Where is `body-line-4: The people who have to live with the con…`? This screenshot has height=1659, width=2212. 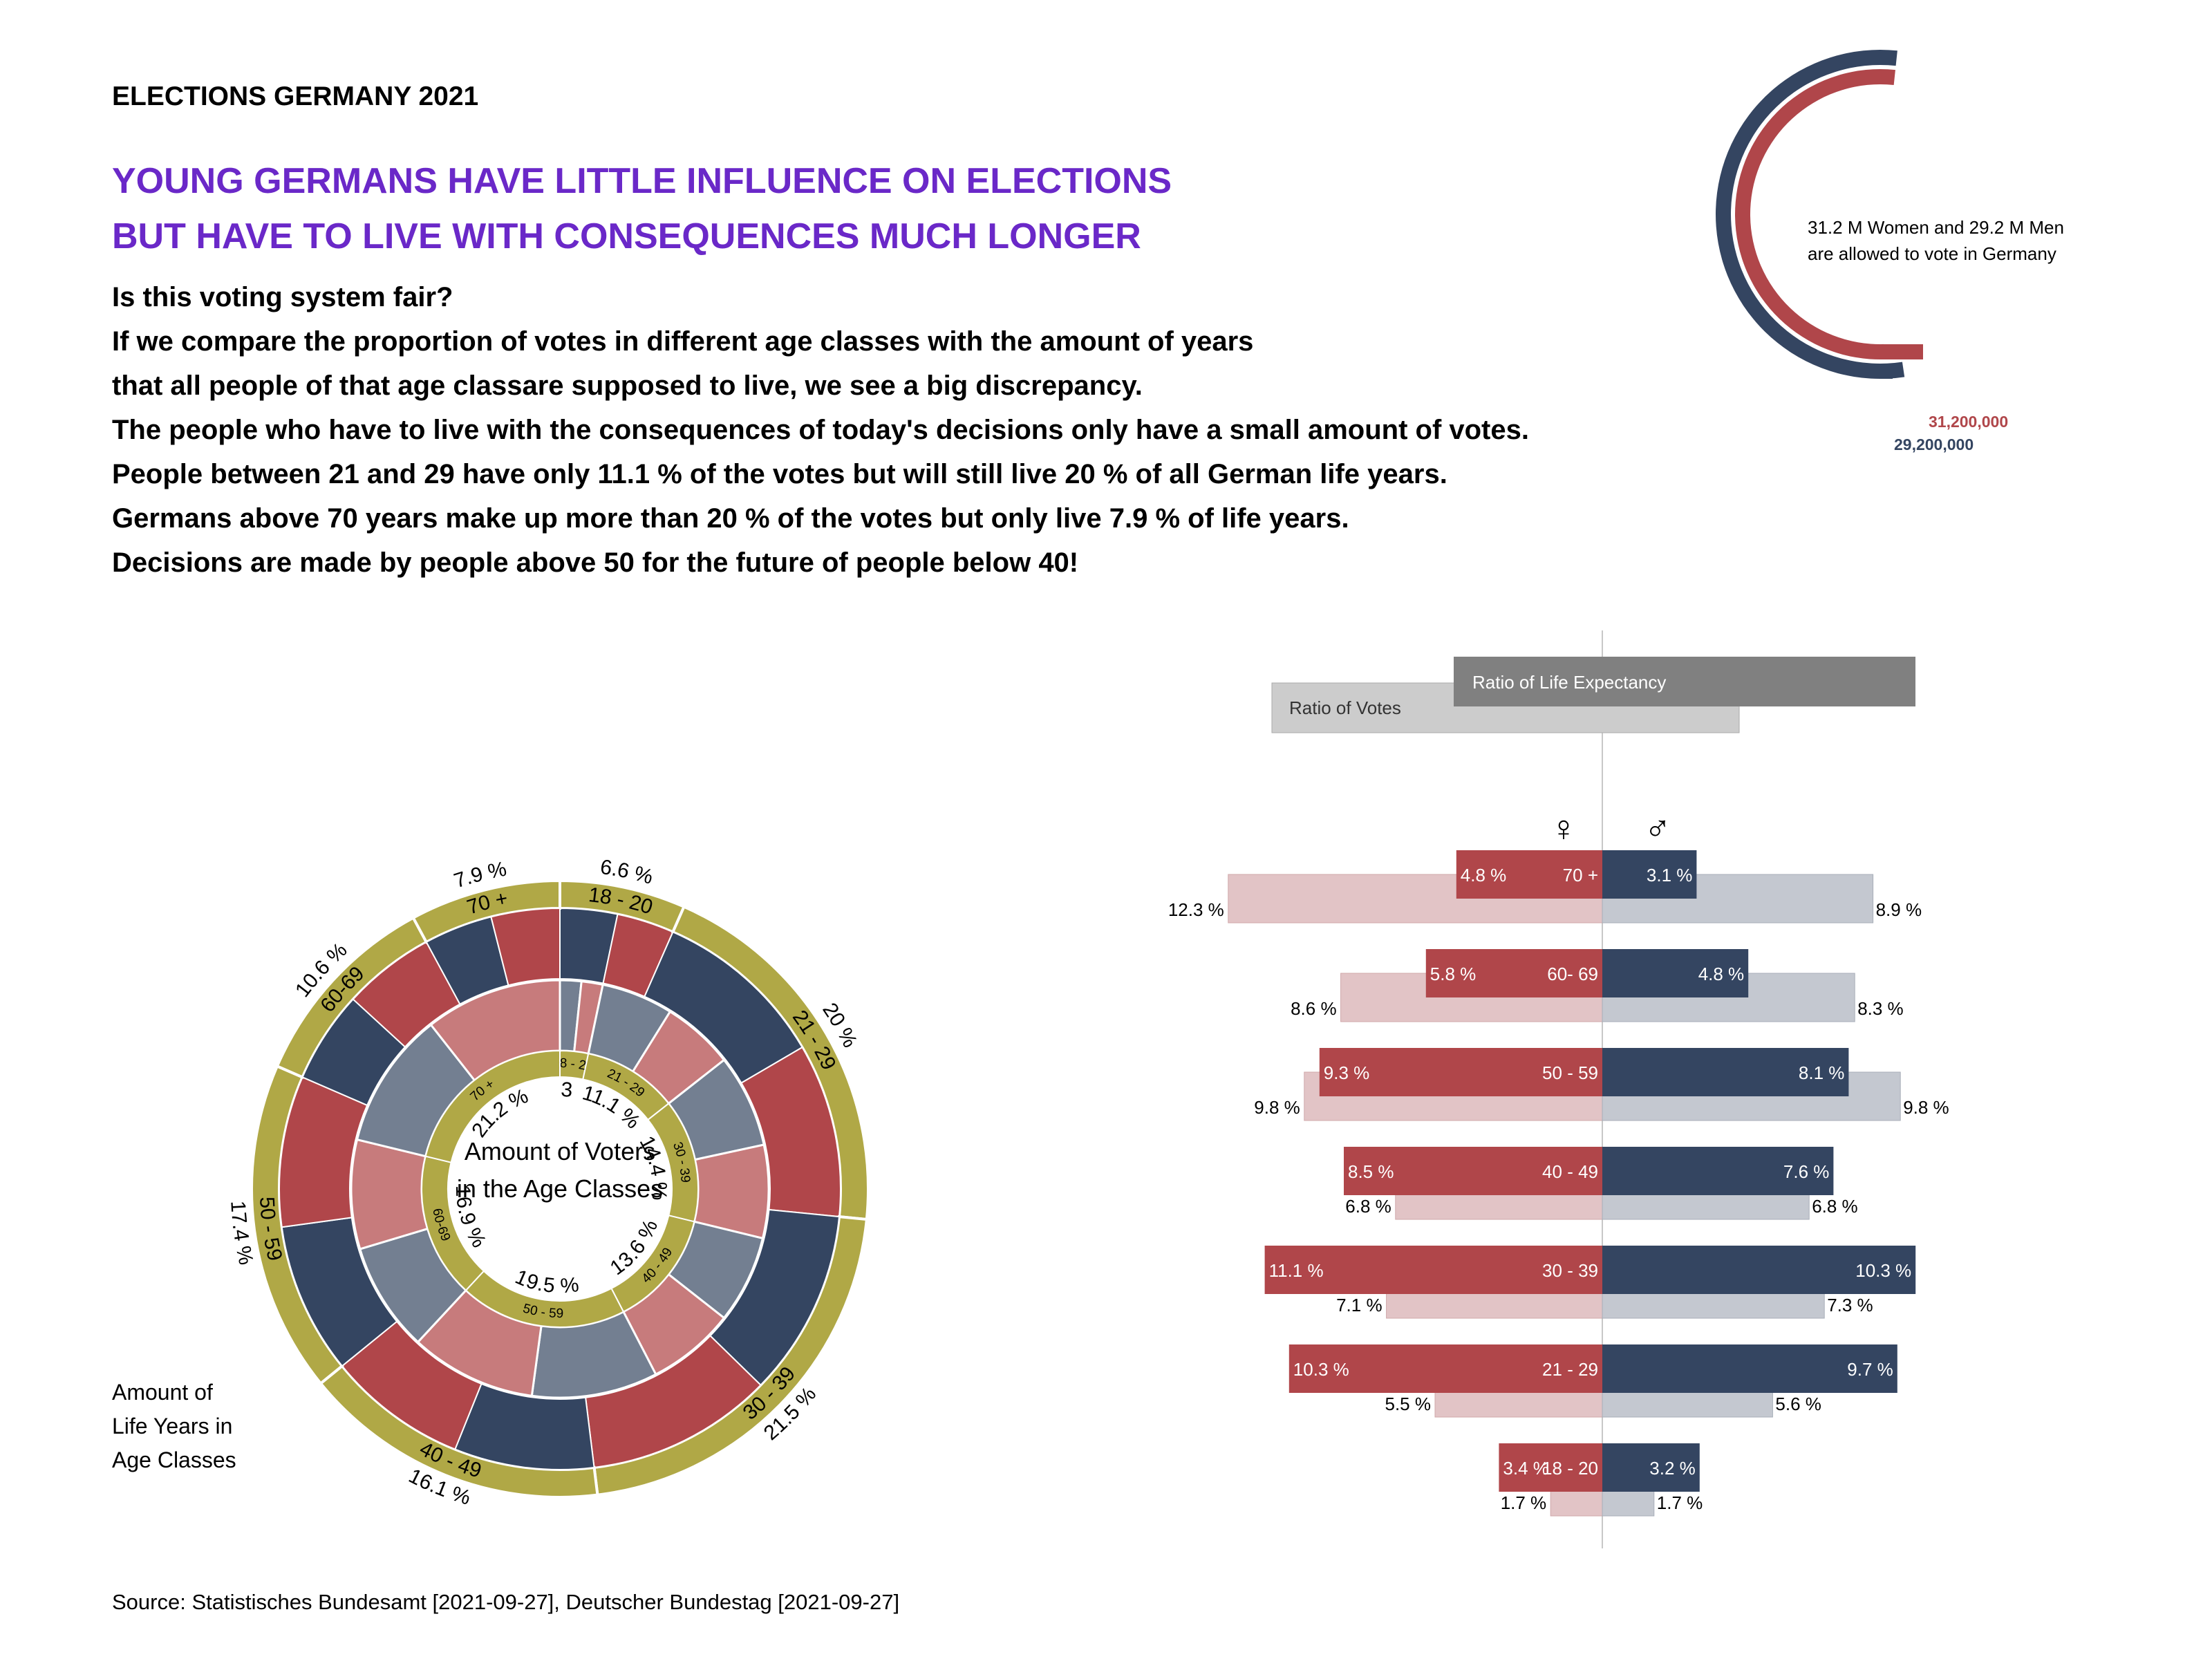
body-line-4: The people who have to live with the con… is located at coordinates (821, 430).